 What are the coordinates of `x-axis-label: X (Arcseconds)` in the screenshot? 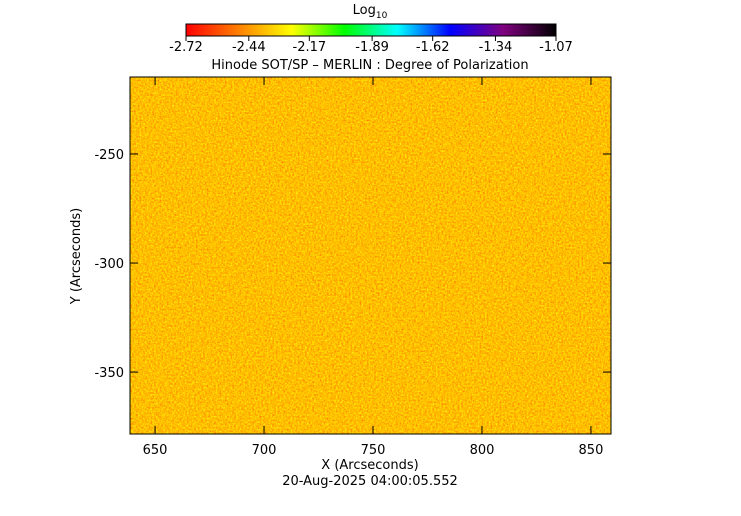 It's located at (369, 465).